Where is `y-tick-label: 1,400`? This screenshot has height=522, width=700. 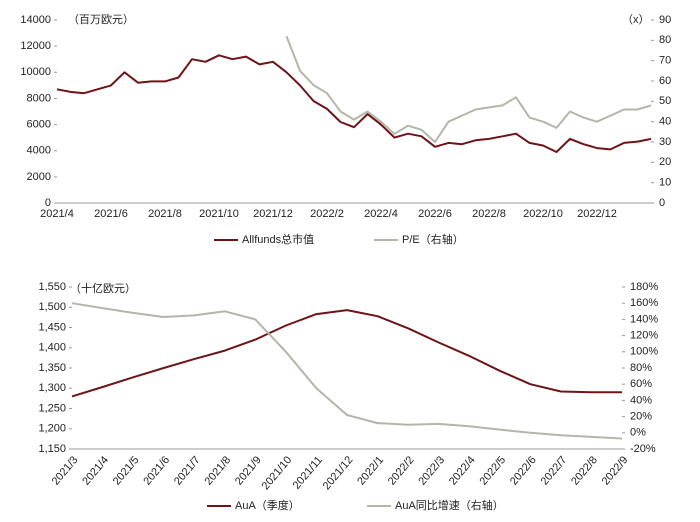
y-tick-label: 1,400 is located at coordinates (52, 348).